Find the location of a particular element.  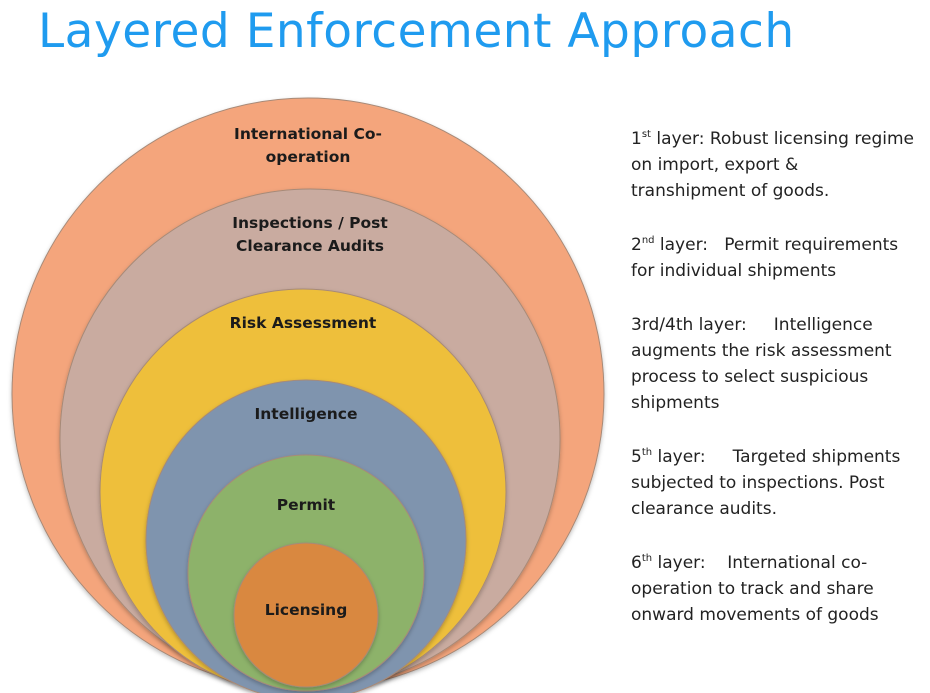

layer-note-text: Permit requirements is located at coordinates (811, 245).